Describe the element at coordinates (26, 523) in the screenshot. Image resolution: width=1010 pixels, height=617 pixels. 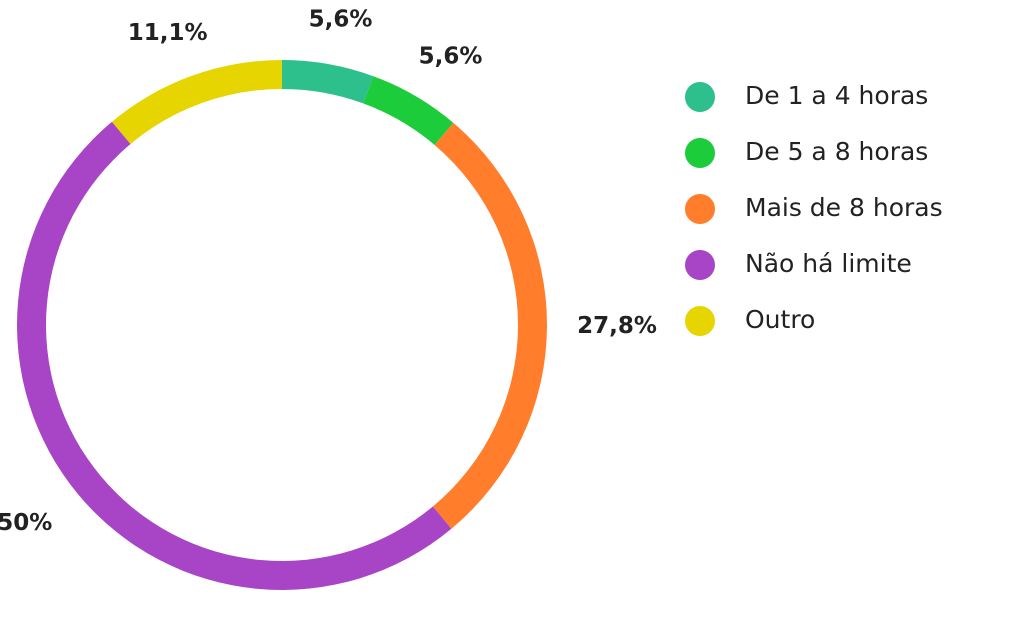
I see `data-label: 50%` at that location.